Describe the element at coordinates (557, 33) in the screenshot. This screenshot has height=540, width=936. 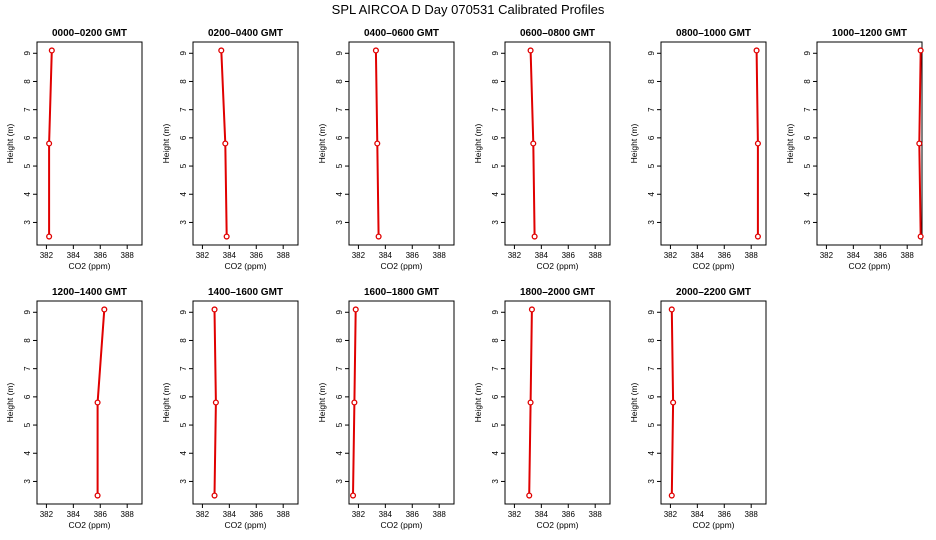
I see `panel-title: 0600–0800 GMT` at that location.